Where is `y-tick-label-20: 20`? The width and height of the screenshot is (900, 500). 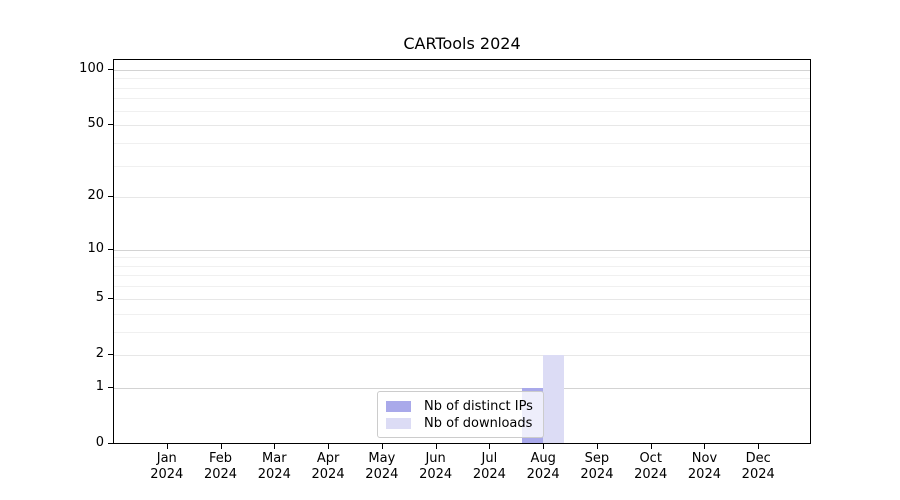
y-tick-label-20: 20 is located at coordinates (95, 196).